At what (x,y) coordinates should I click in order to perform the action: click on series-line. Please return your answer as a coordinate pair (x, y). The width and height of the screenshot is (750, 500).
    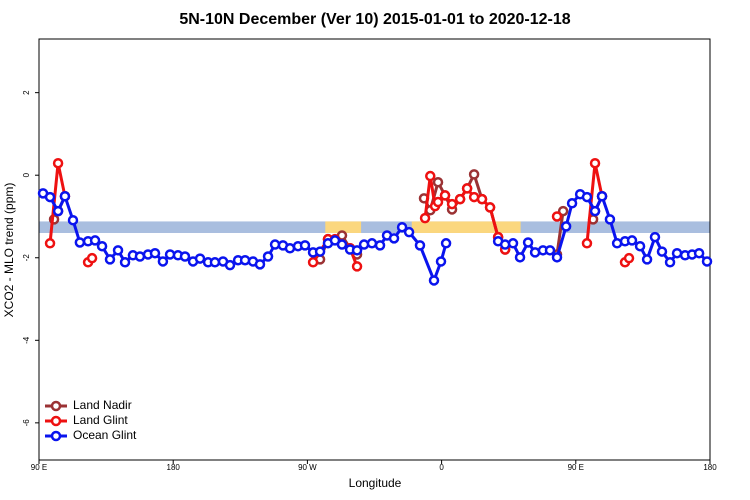
    Looking at the image, I should click on (560, 232).